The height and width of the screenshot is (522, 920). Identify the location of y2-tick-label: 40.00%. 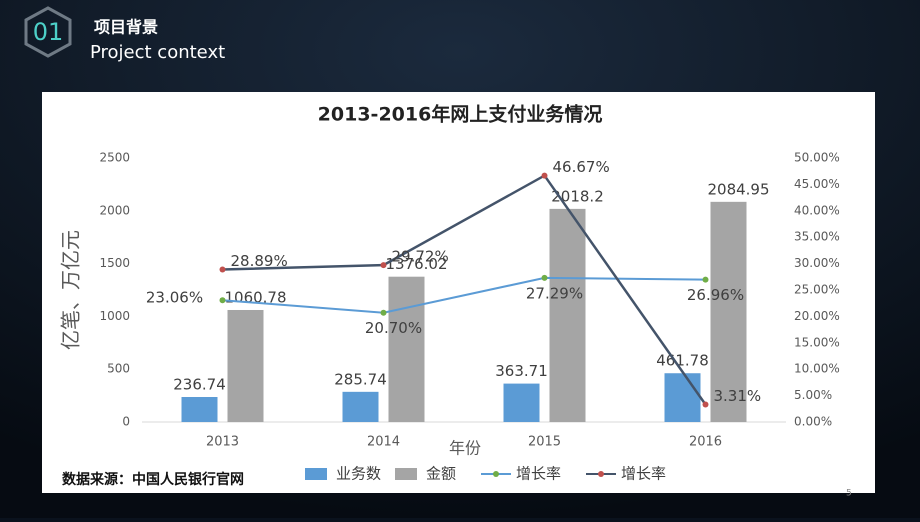
(817, 210).